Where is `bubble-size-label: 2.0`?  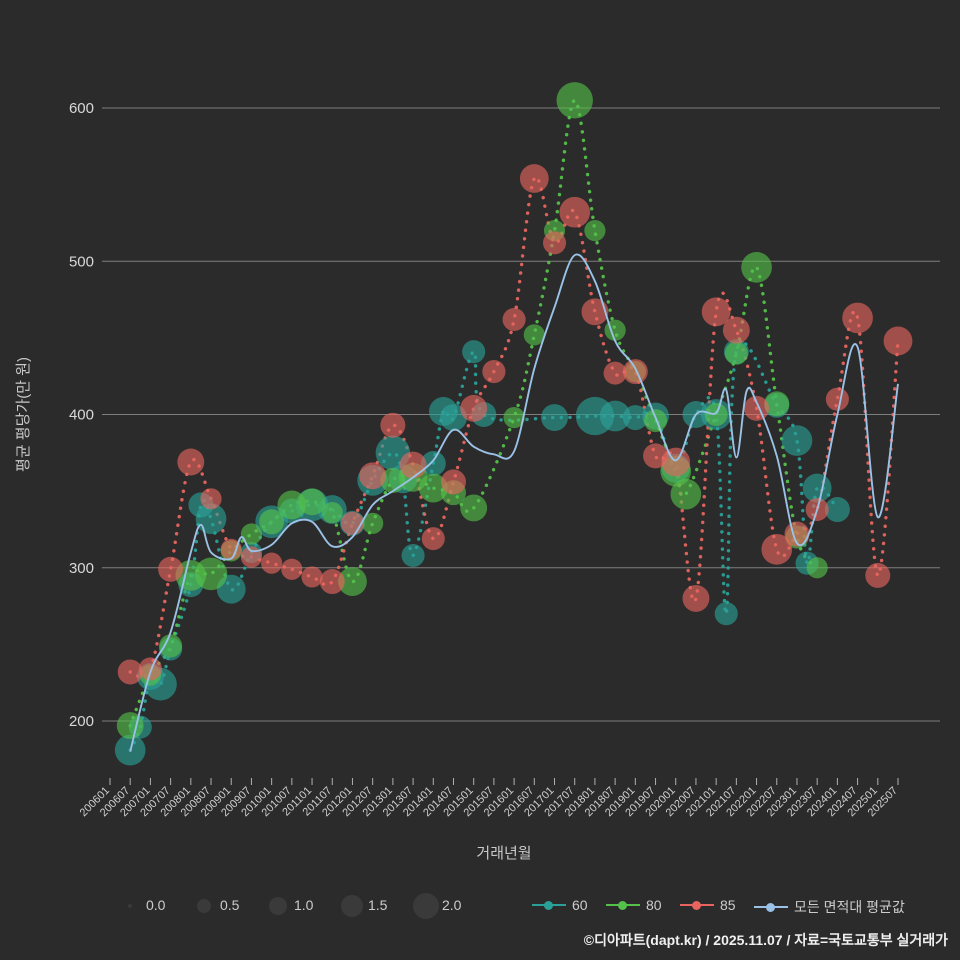 bubble-size-label: 2.0 is located at coordinates (452, 905).